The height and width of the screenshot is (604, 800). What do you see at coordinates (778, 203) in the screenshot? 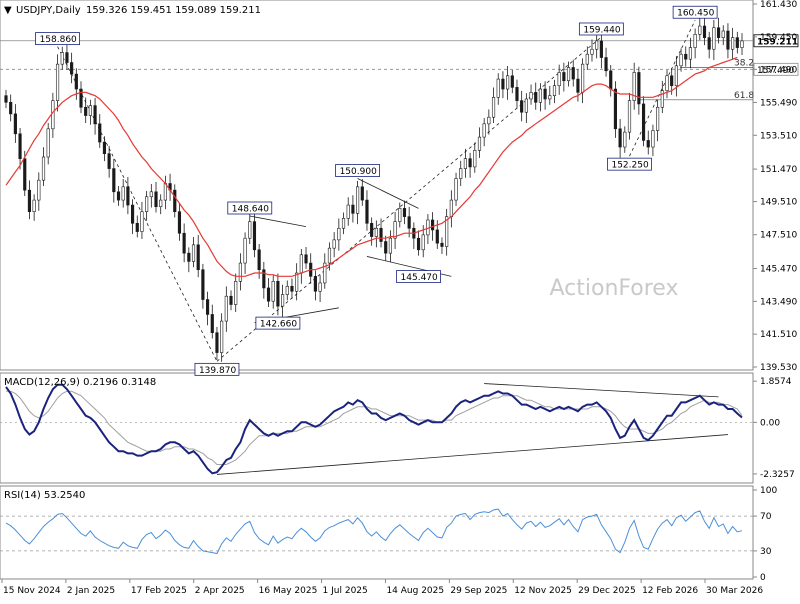
I see `price-y-tick-label: 149.510` at bounding box center [778, 203].